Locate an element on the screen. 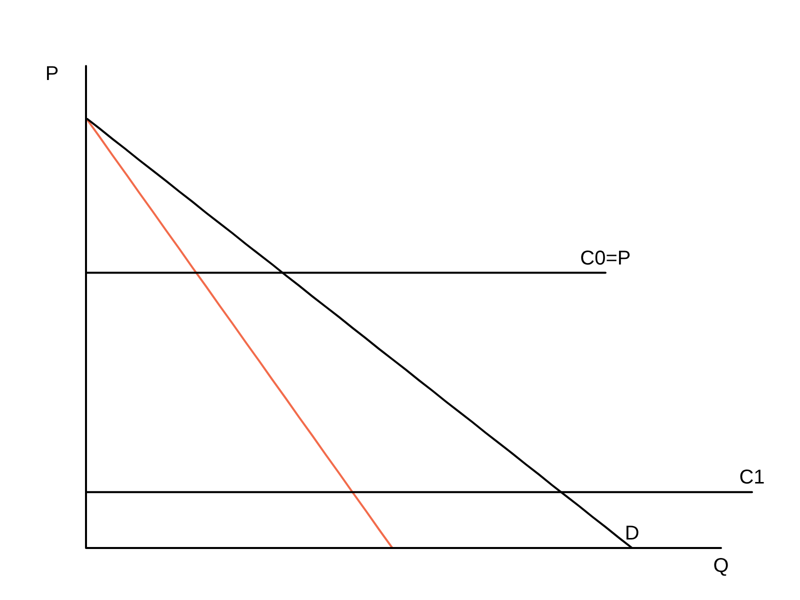 The image size is (800, 600). x-axis-title: Q is located at coordinates (721, 566).